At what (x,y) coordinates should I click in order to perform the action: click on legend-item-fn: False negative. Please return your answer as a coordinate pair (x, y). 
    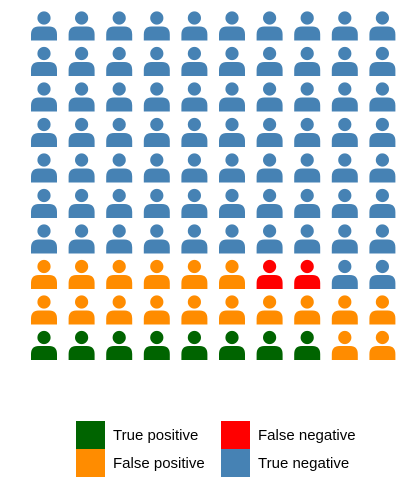
    Looking at the image, I should click on (288, 435).